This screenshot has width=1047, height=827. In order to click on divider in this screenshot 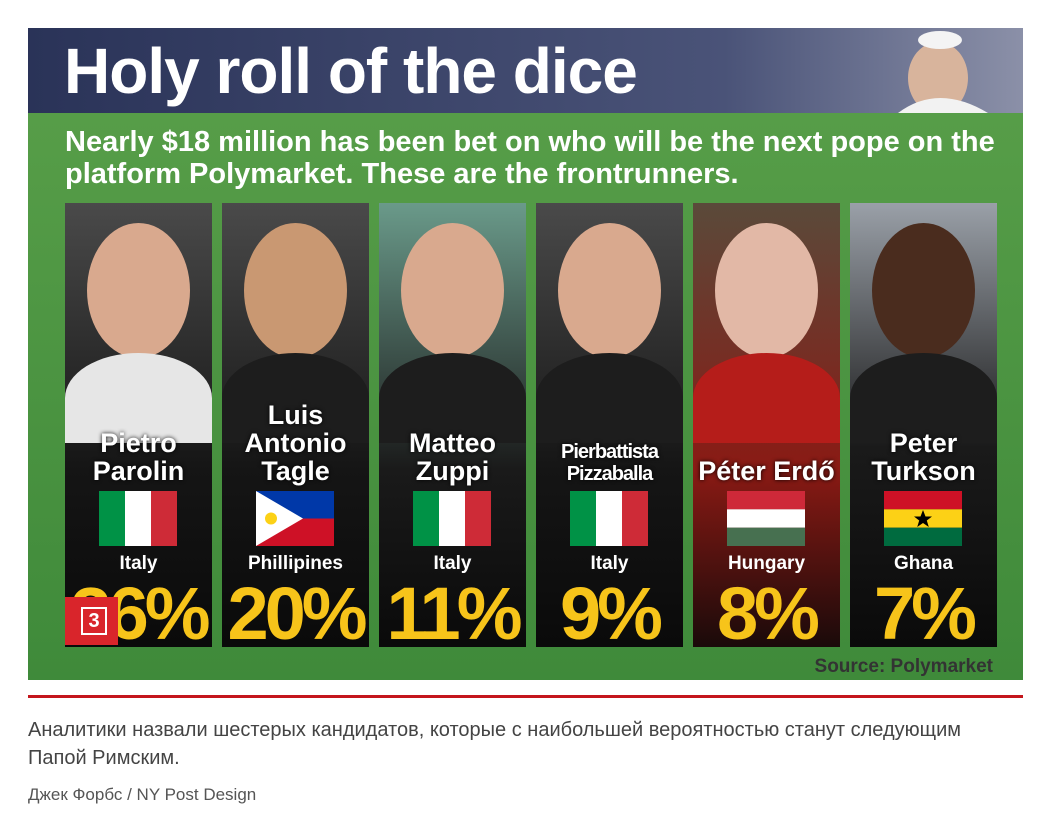, I will do `click(525, 696)`.